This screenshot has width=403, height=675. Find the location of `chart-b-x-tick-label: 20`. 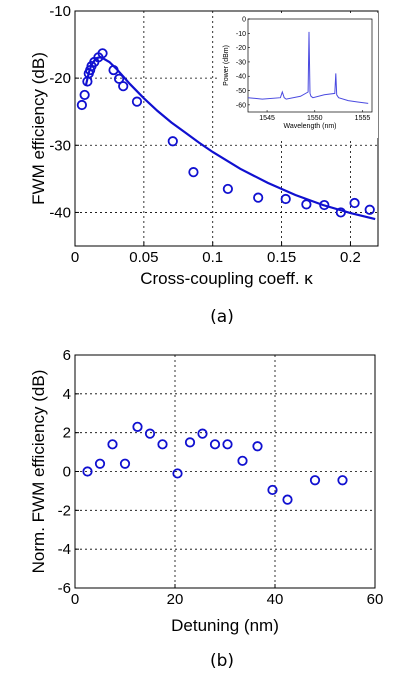

chart-b-x-tick-label: 20 is located at coordinates (175, 599).